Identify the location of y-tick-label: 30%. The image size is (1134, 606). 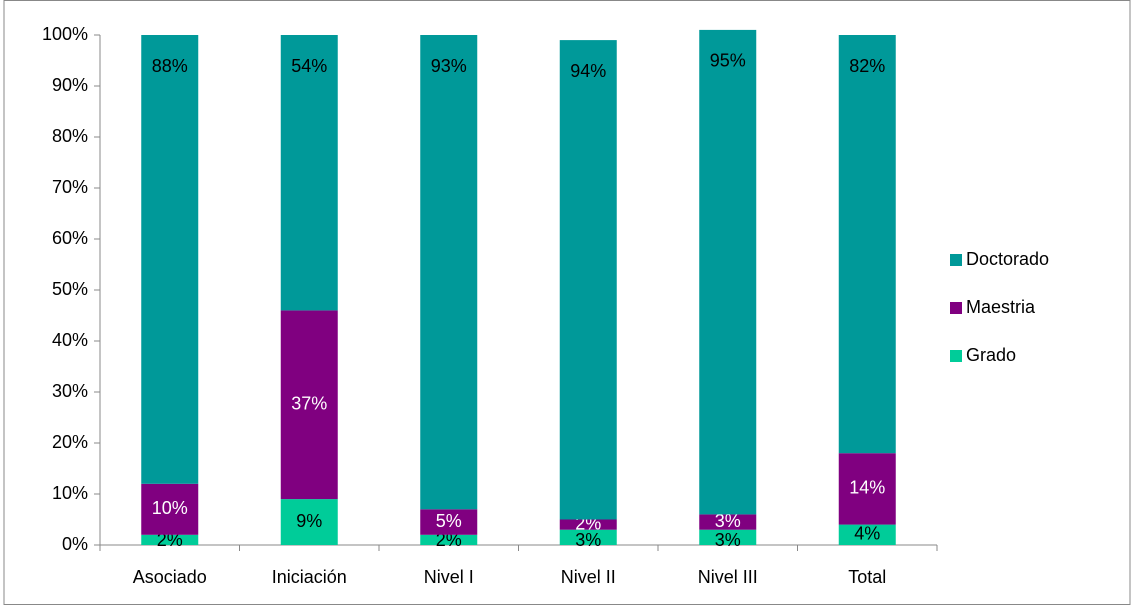
(70, 391).